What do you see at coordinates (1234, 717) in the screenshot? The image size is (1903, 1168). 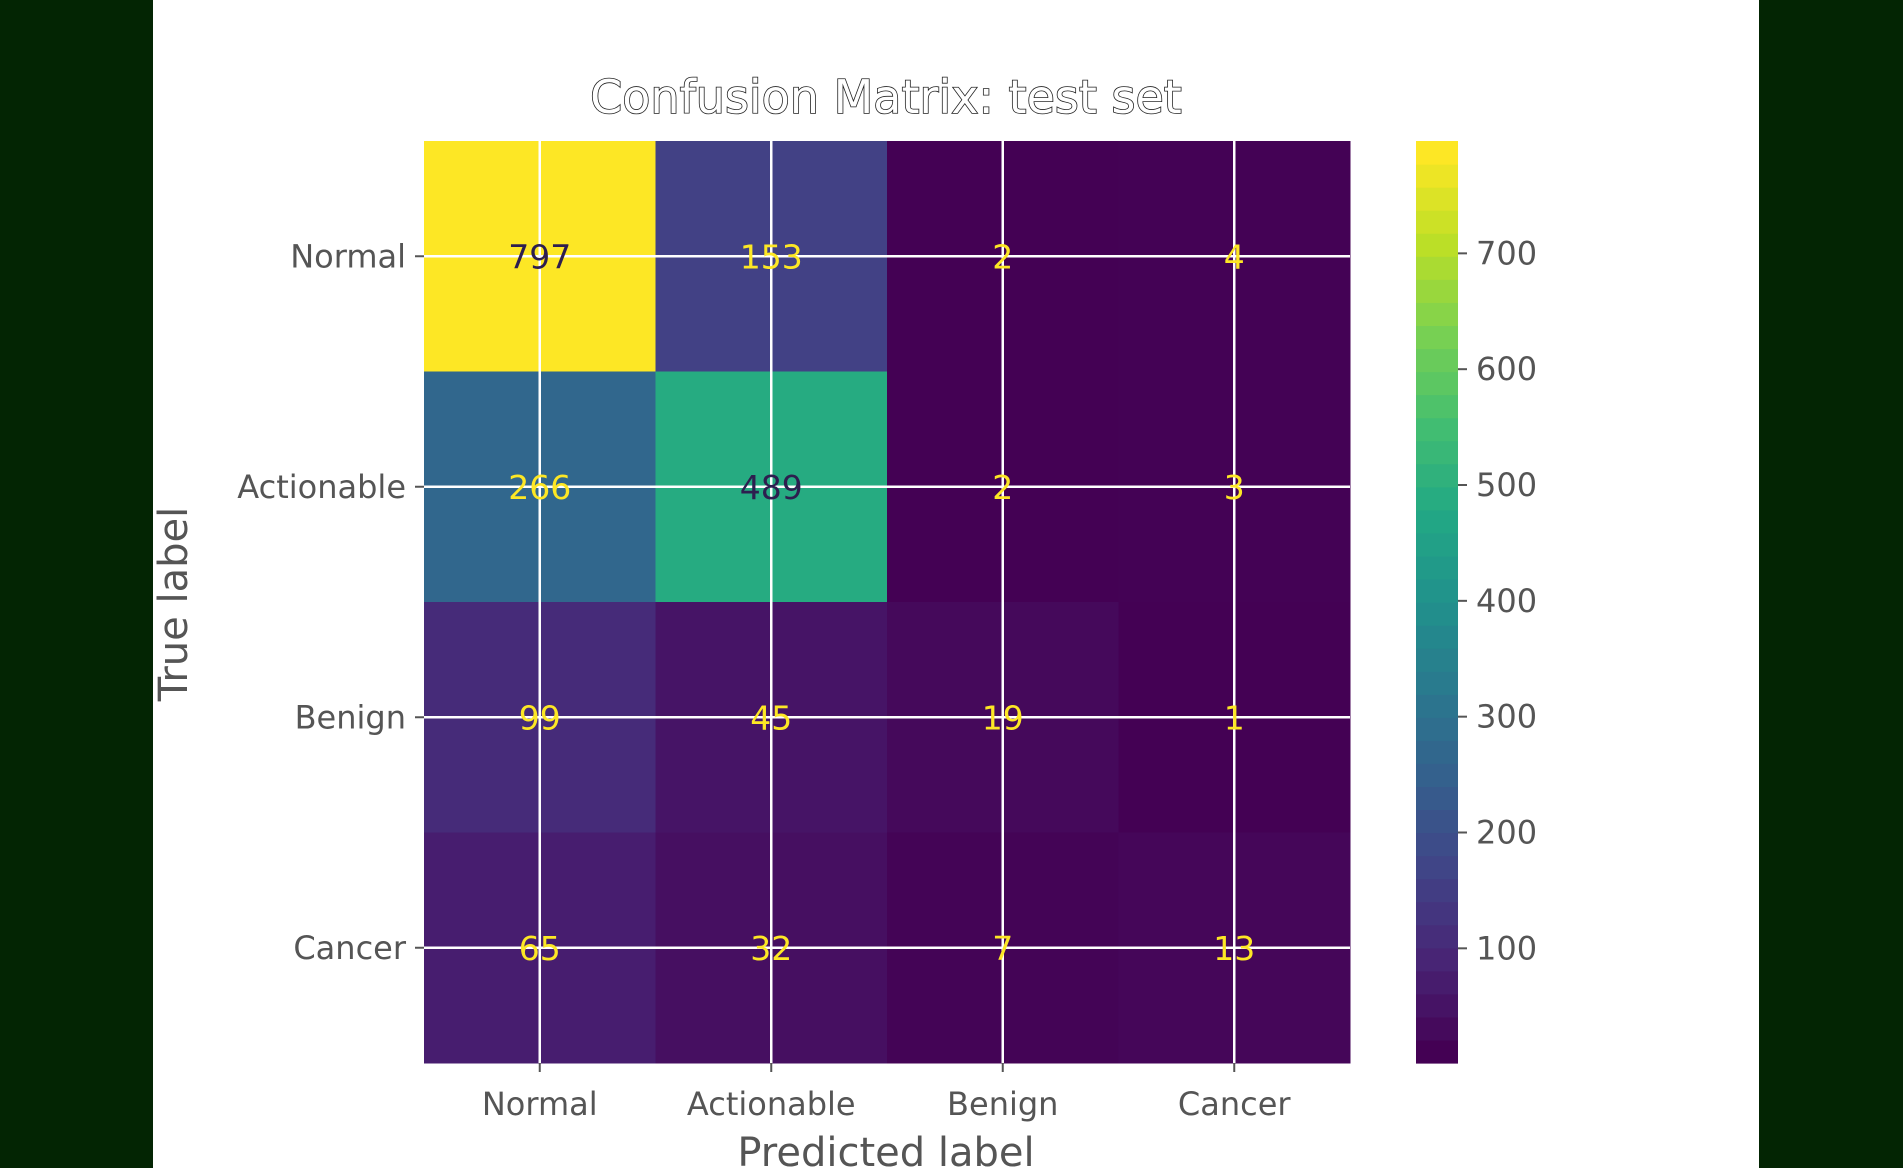 I see `cell-value-label-2-3: 1` at bounding box center [1234, 717].